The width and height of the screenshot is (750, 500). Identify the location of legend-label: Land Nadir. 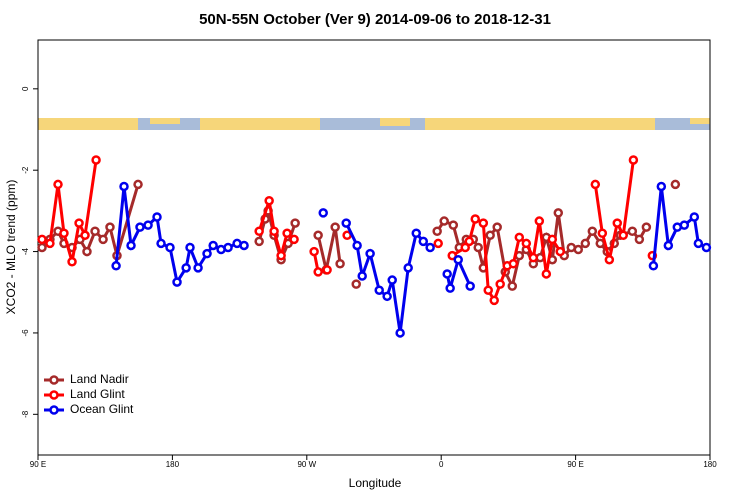
(99, 379).